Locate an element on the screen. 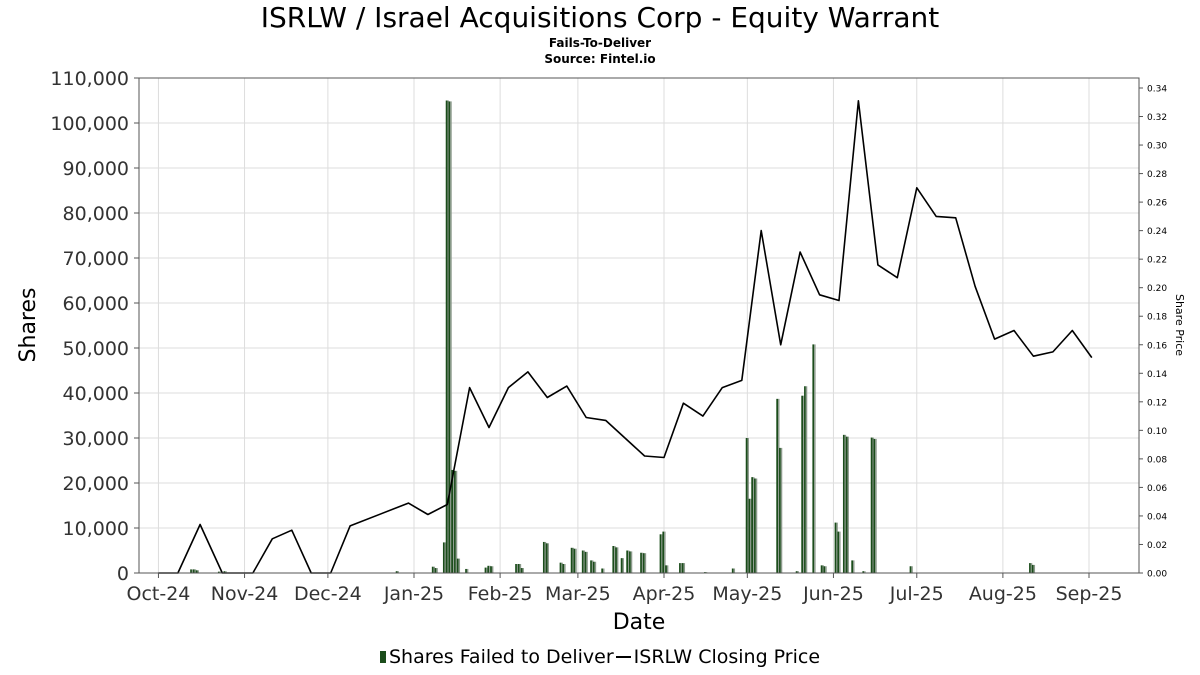 This screenshot has height=675, width=1200. x-tick-label: Aug-25 is located at coordinates (1003, 594).